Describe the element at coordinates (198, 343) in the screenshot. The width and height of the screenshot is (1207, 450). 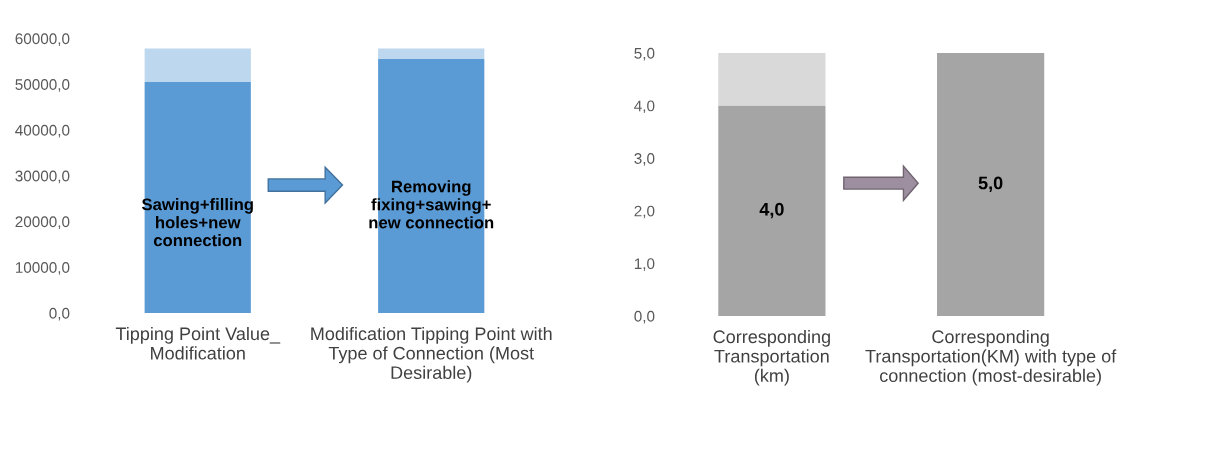
I see `x-tick-label: Tipping Point Value_ Modification` at that location.